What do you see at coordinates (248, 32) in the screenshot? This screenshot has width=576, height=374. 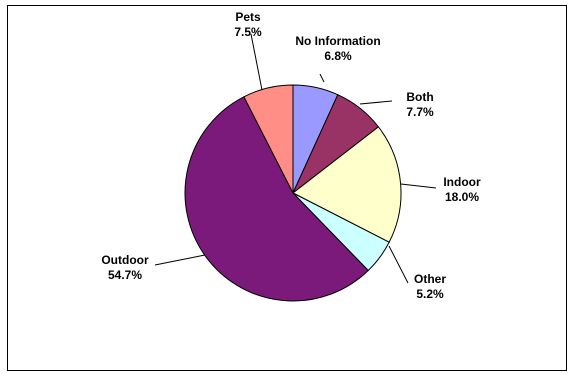 I see `slice-value-label: 7.5%` at bounding box center [248, 32].